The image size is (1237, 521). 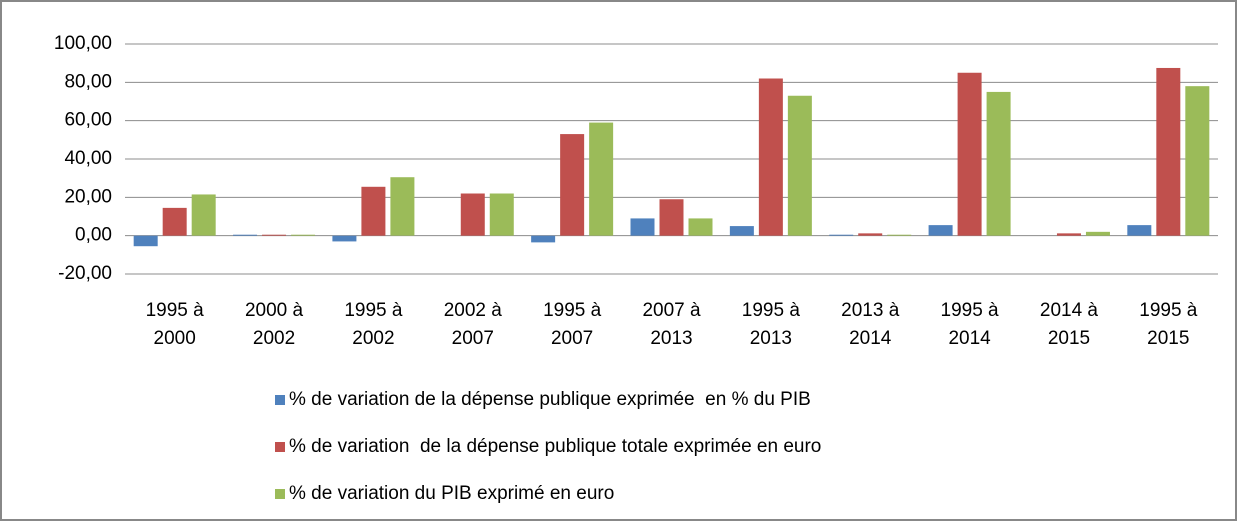 What do you see at coordinates (88, 120) in the screenshot?
I see `y-tick-label: 60,00` at bounding box center [88, 120].